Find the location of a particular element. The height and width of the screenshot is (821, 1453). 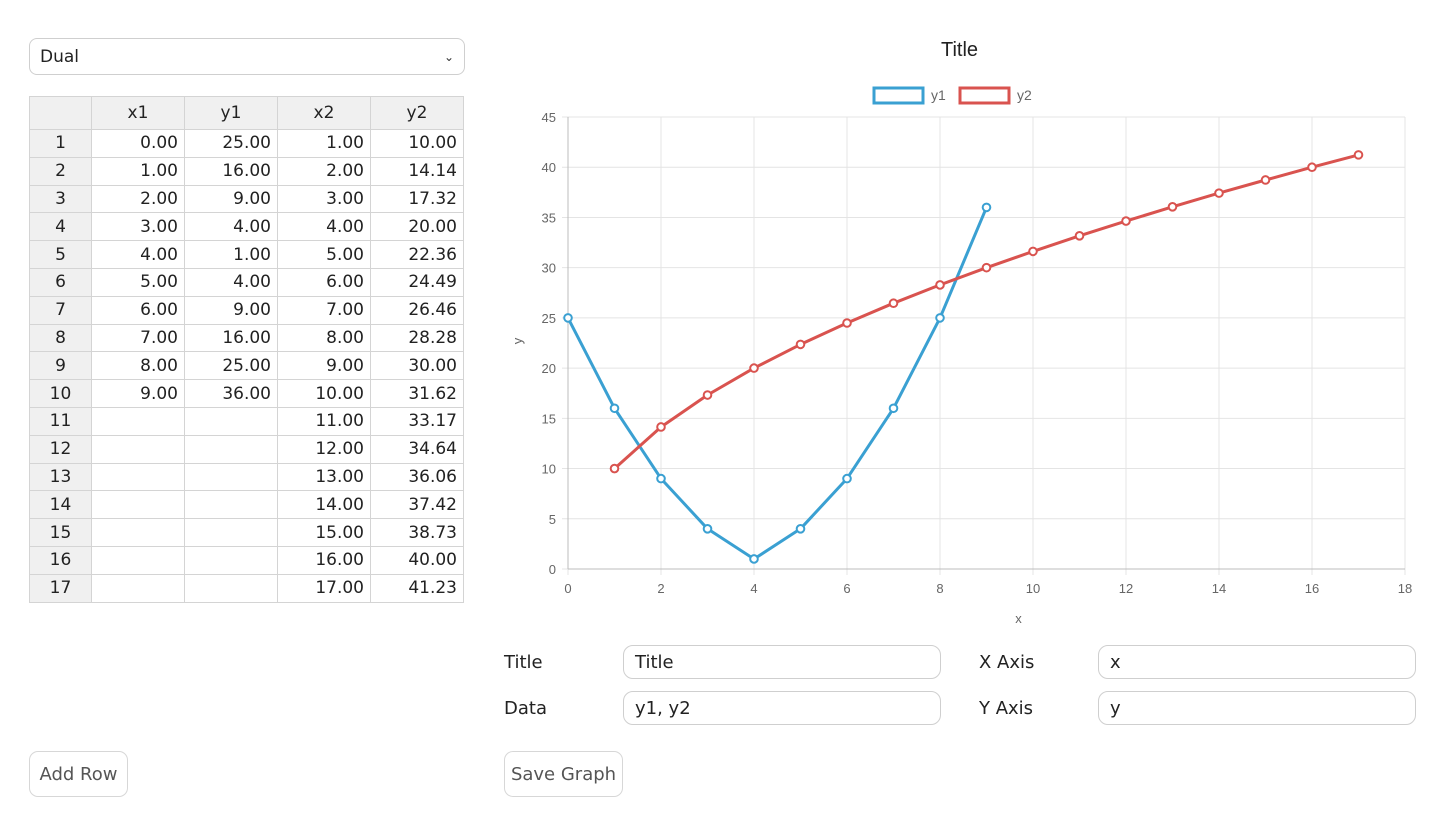

yaxis-field-label: Y Axis is located at coordinates (1006, 708).